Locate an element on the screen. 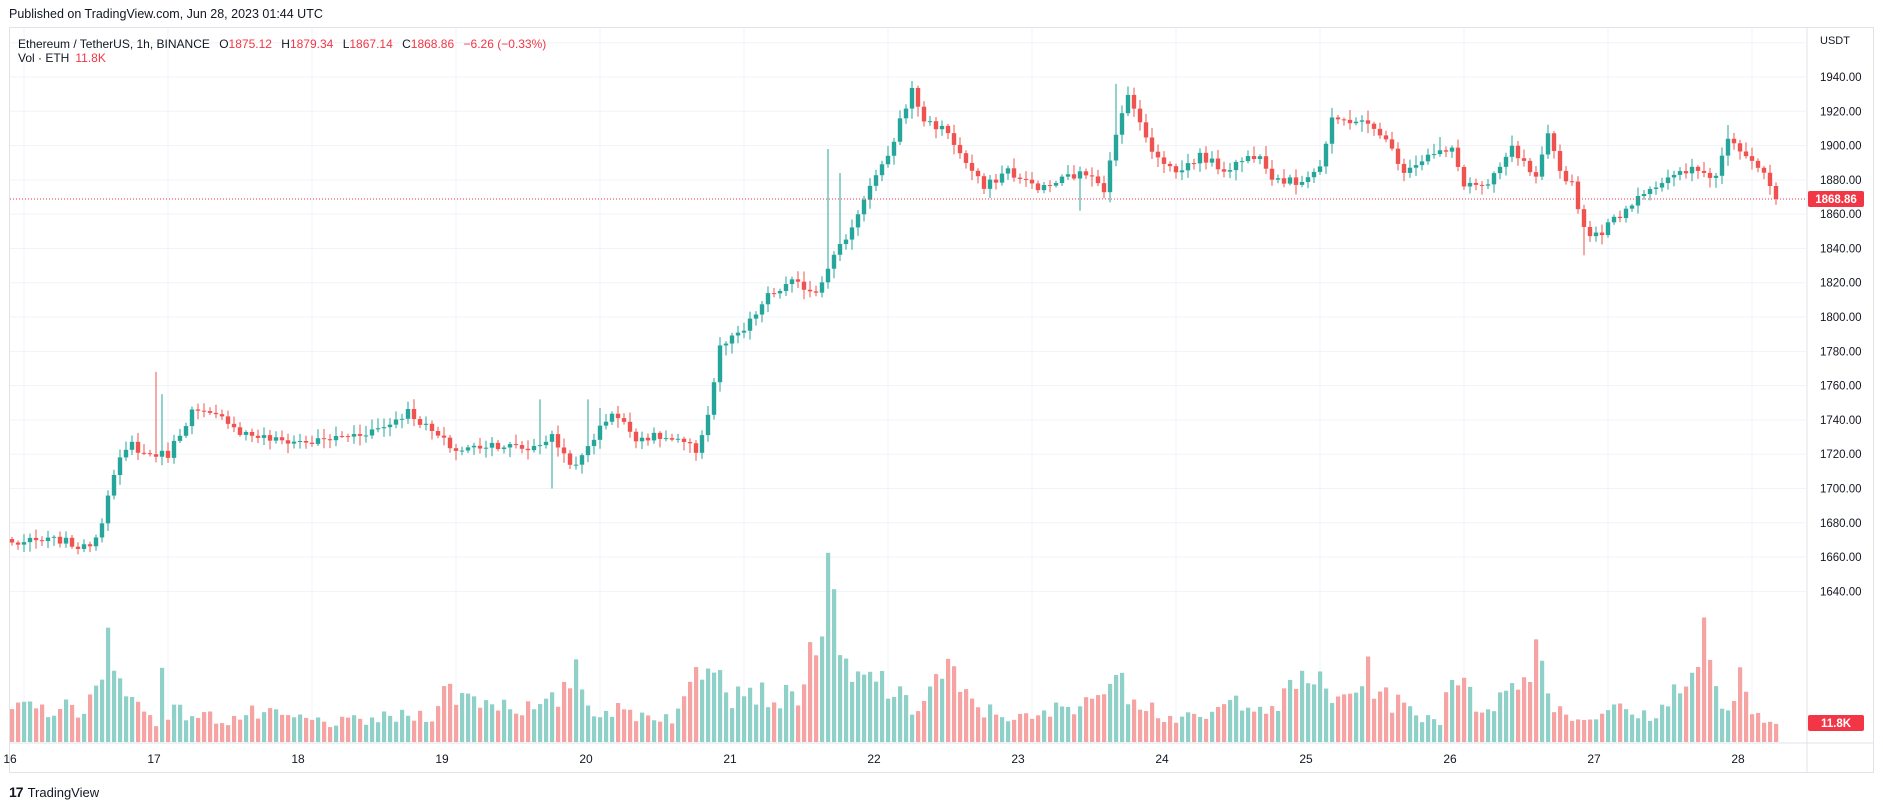 This screenshot has width=1883, height=809. y-tick-label: 1660.00 is located at coordinates (1841, 558).